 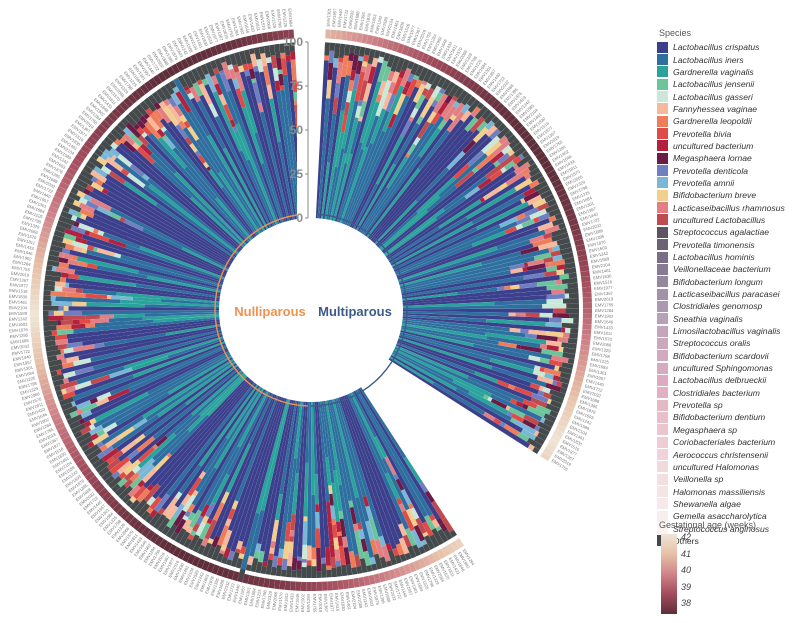 I want to click on sample-label: EMV1798, so click(x=33, y=219).